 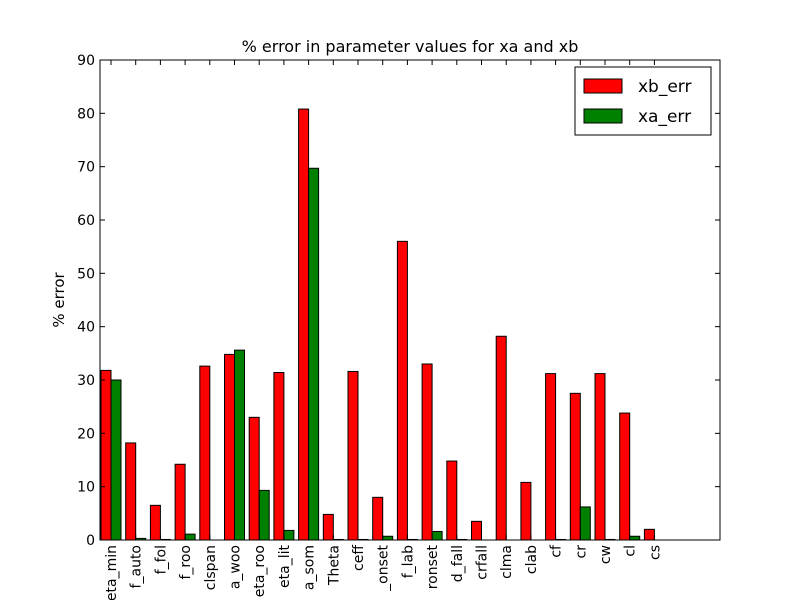 I want to click on legend-box, so click(x=643, y=101).